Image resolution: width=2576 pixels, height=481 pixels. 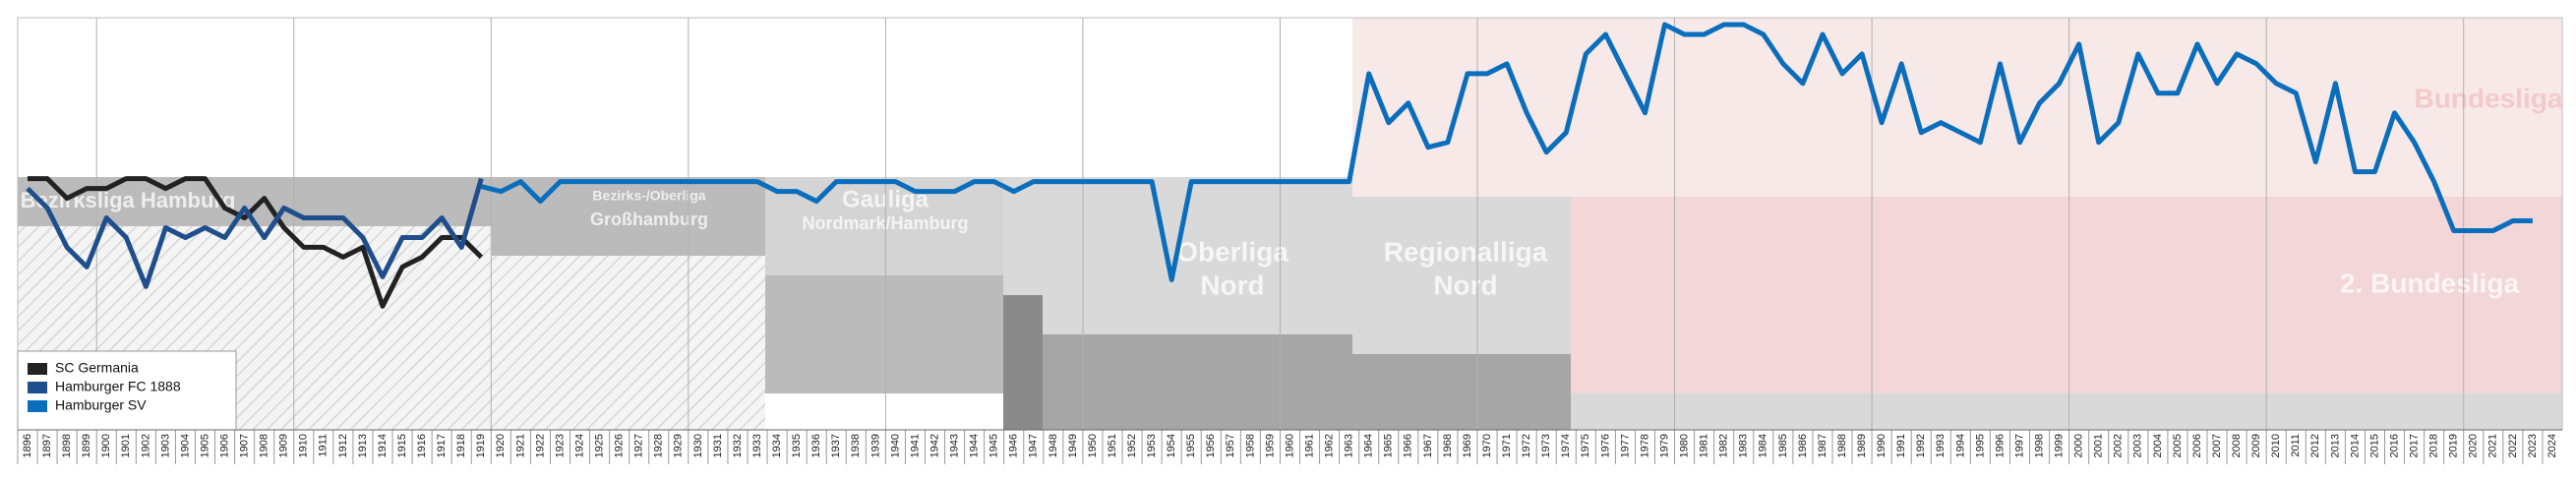 I want to click on league-label: Großhamburg, so click(x=649, y=219).